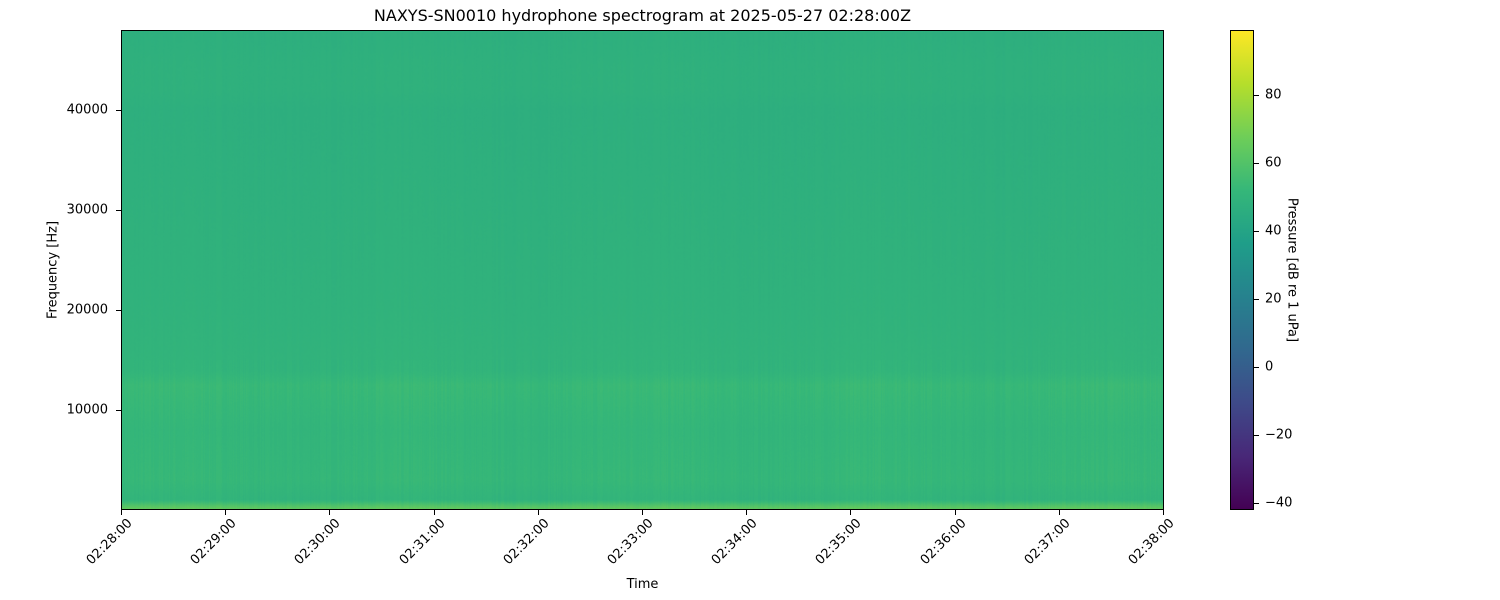 The image size is (1500, 600). What do you see at coordinates (1151, 542) in the screenshot?
I see `x-tick-label: 02:38:00` at bounding box center [1151, 542].